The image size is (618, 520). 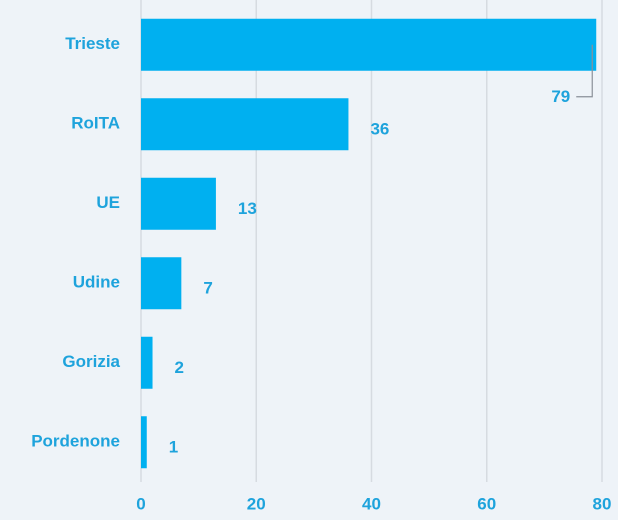 I want to click on y-tick-label: Gorizia, so click(x=91, y=361).